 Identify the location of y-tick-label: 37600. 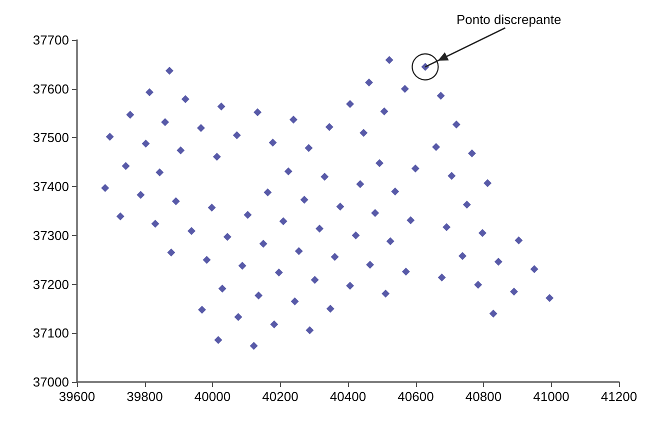
(50, 88).